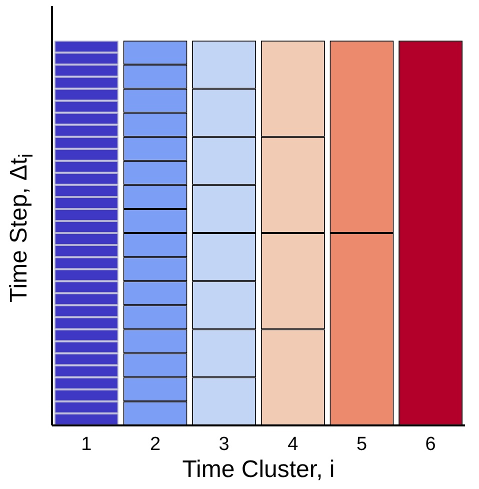  Describe the element at coordinates (155, 445) in the screenshot. I see `x-tick-label: 2` at that location.